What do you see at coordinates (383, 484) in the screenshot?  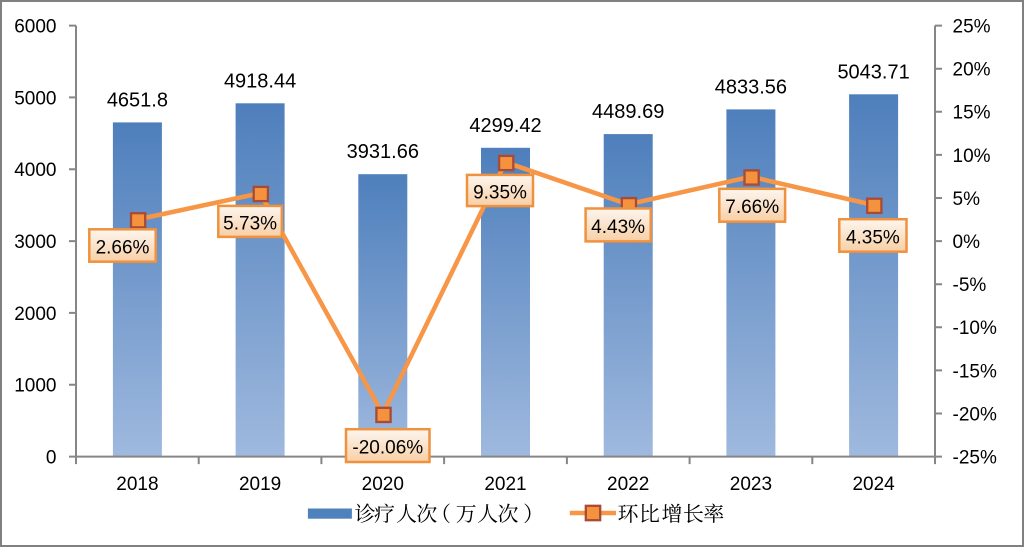 I see `svg-text: 2020` at bounding box center [383, 484].